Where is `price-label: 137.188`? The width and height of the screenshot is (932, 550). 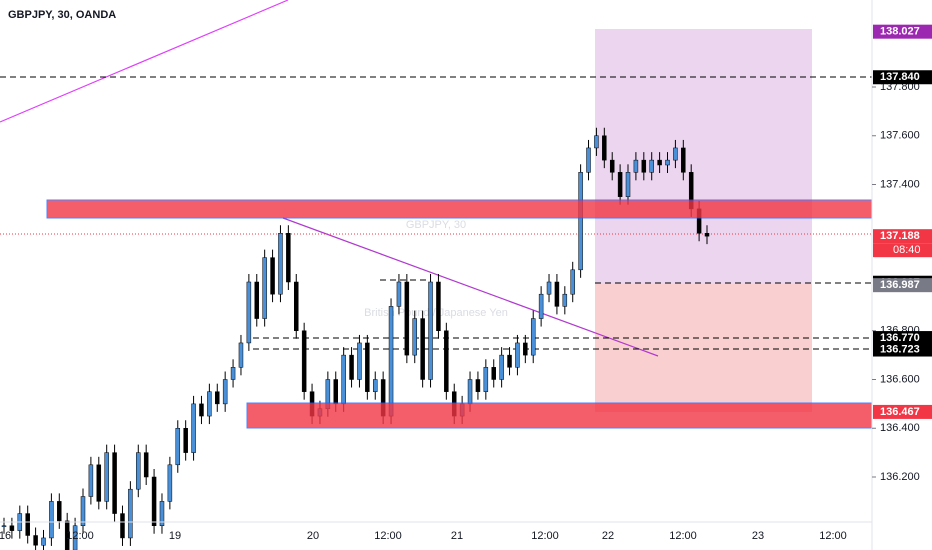 price-label: 137.188 is located at coordinates (900, 236).